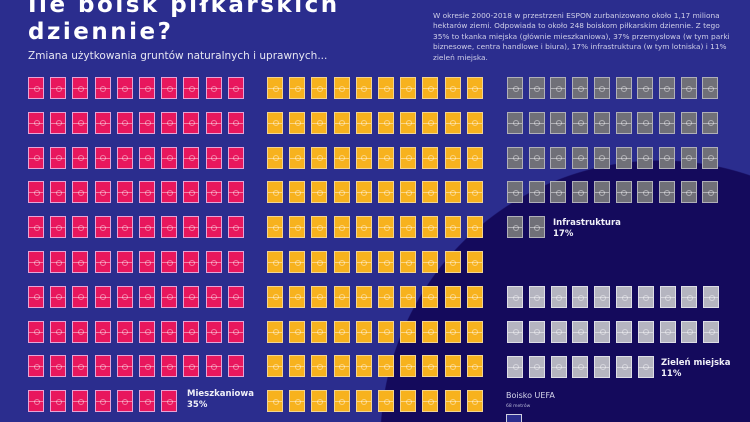 The image size is (750, 422). I want to click on title-line-2: dziennie?, so click(101, 32).